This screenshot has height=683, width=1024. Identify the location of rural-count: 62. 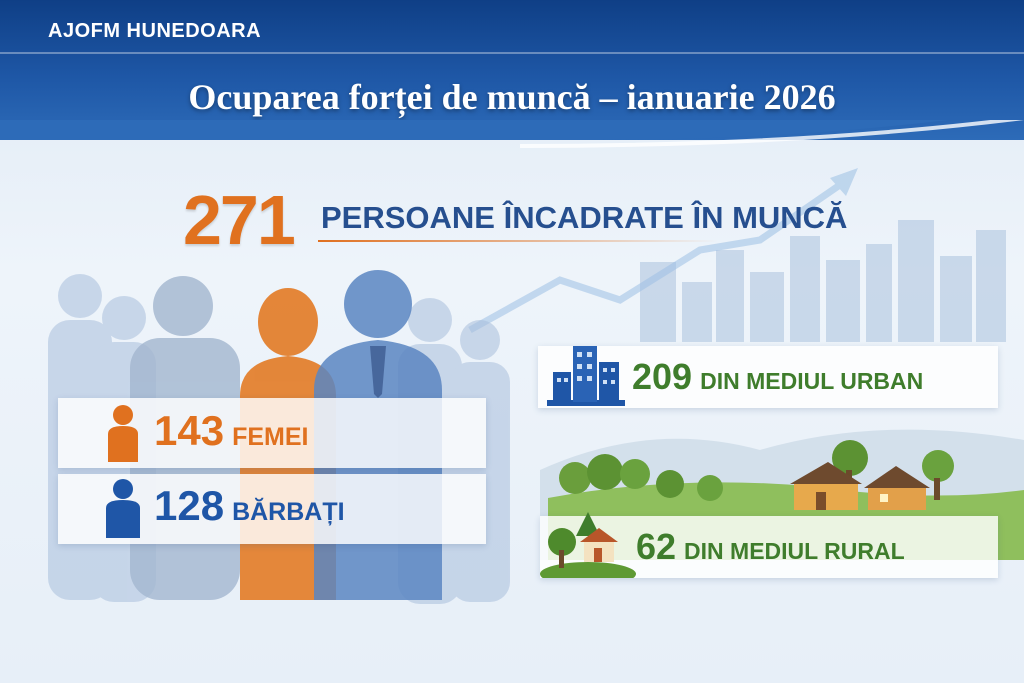
(656, 546).